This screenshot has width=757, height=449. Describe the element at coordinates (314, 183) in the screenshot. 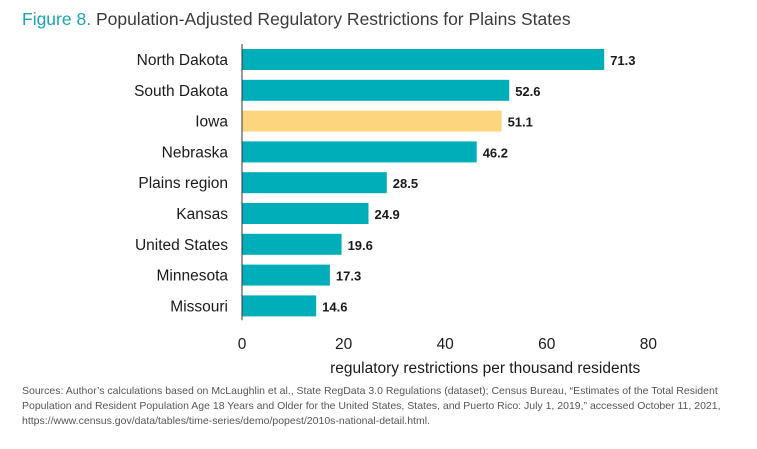

I see `bar-plains-region` at that location.